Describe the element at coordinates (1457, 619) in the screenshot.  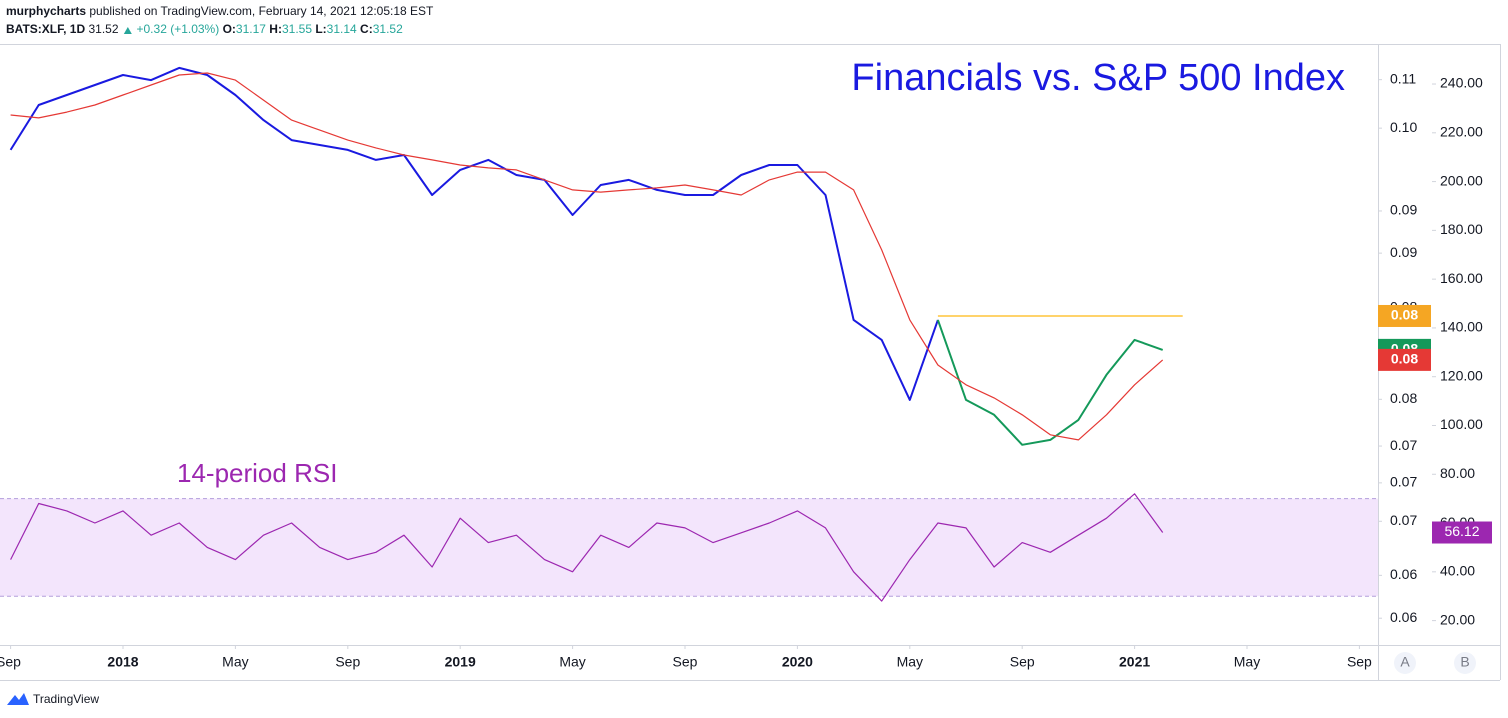
I see `y-tick-label: 20.00` at that location.